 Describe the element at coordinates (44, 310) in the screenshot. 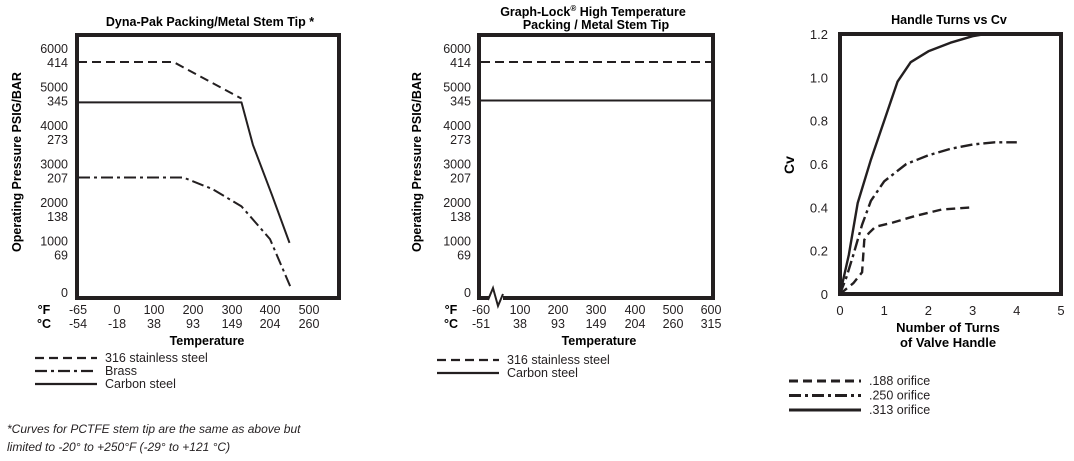

I see `chart1-x-unit-f: °F` at that location.